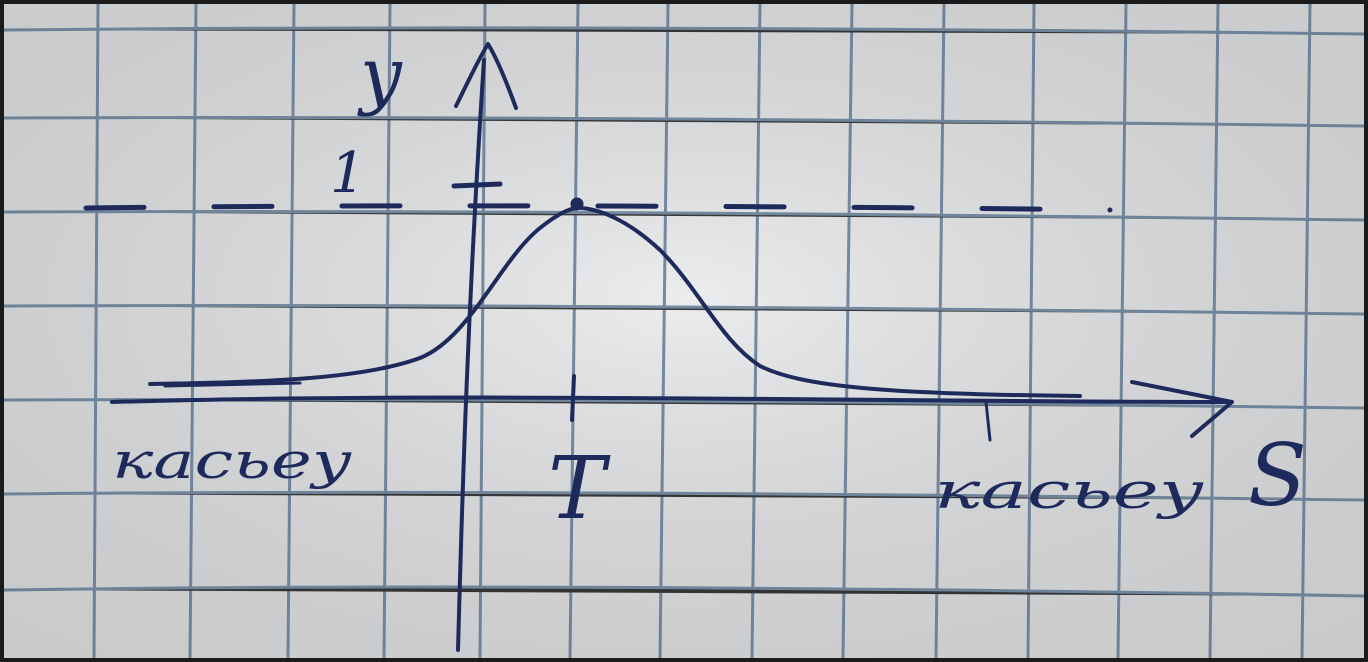 This screenshot has width=1368, height=662. What do you see at coordinates (477, 185) in the screenshot?
I see `y-tick-mark` at bounding box center [477, 185].